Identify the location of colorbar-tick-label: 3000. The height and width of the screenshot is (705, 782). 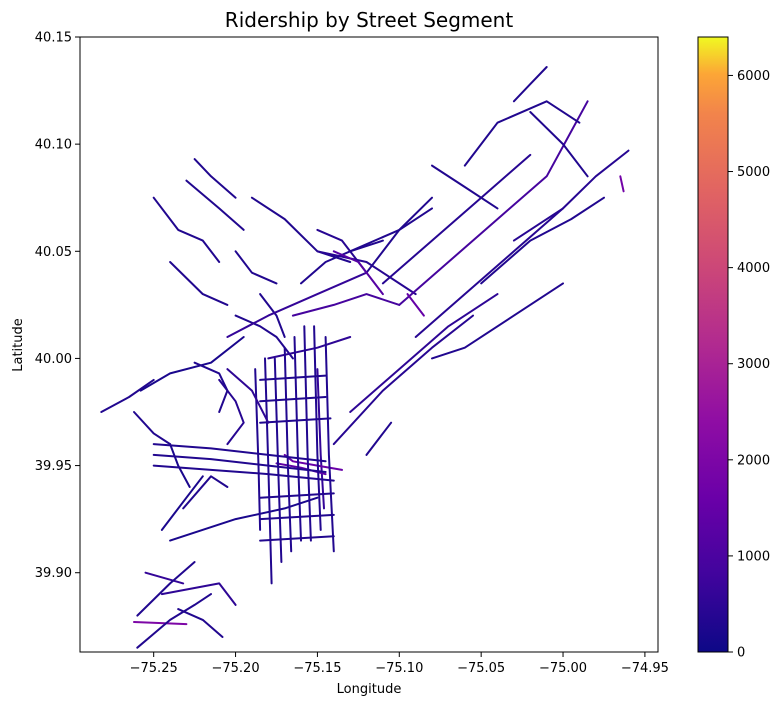
(753, 364).